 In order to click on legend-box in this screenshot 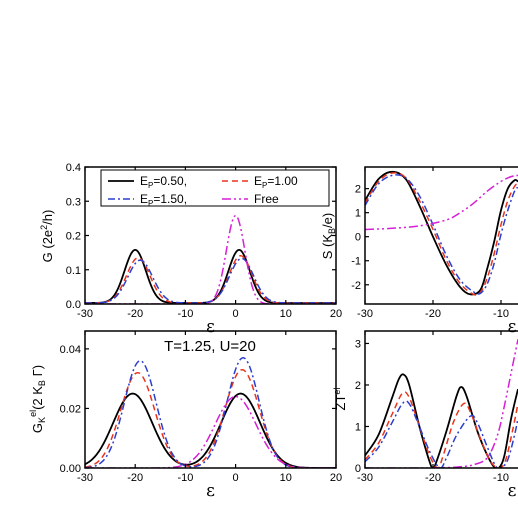, I will do `click(215, 188)`.